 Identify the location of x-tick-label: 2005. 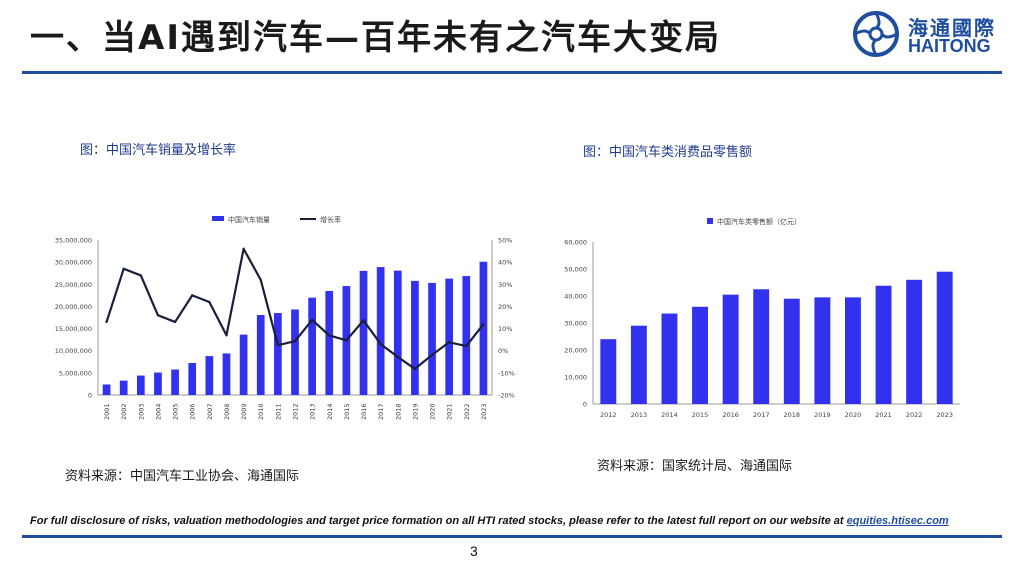
(176, 411).